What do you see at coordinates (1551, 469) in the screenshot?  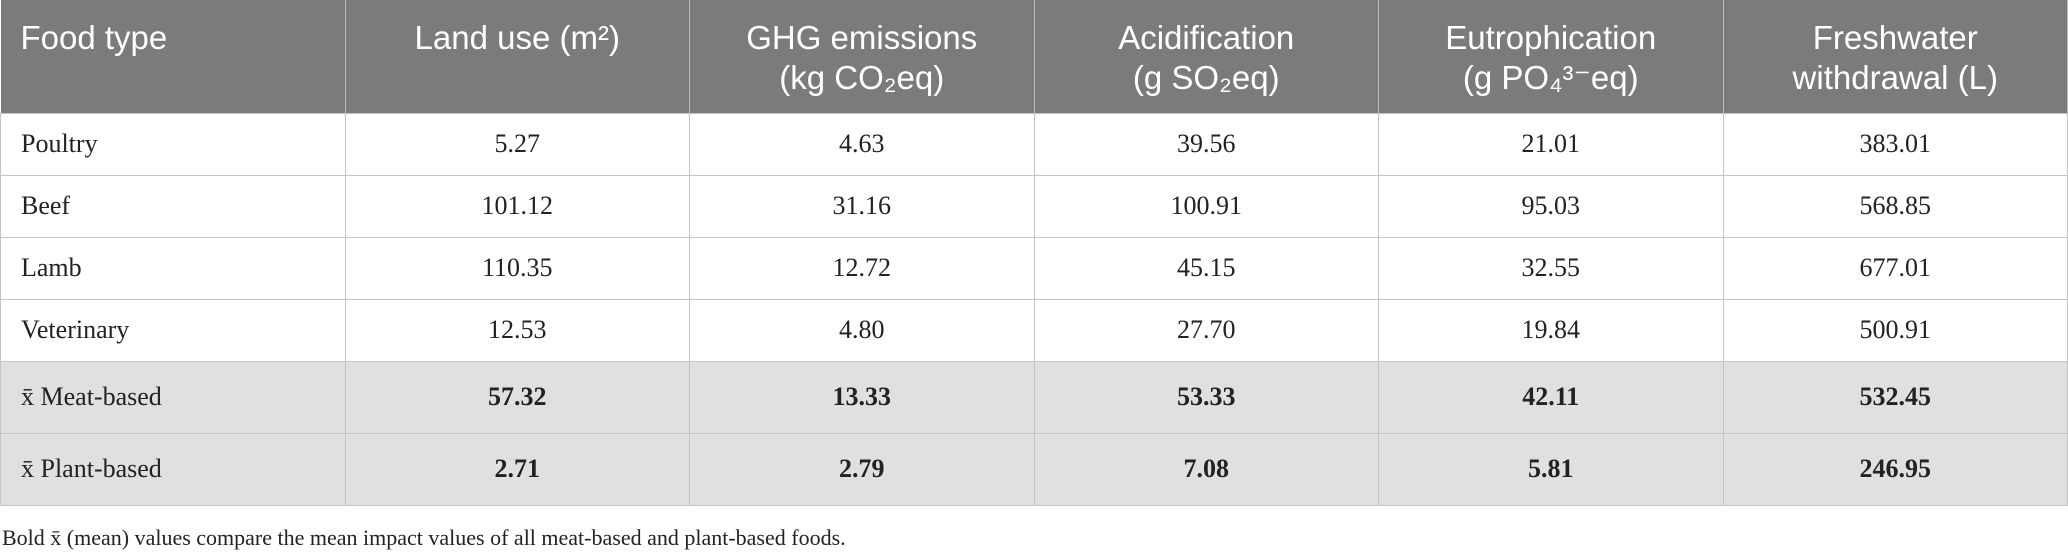 I see `summary-cell: 5.81` at bounding box center [1551, 469].